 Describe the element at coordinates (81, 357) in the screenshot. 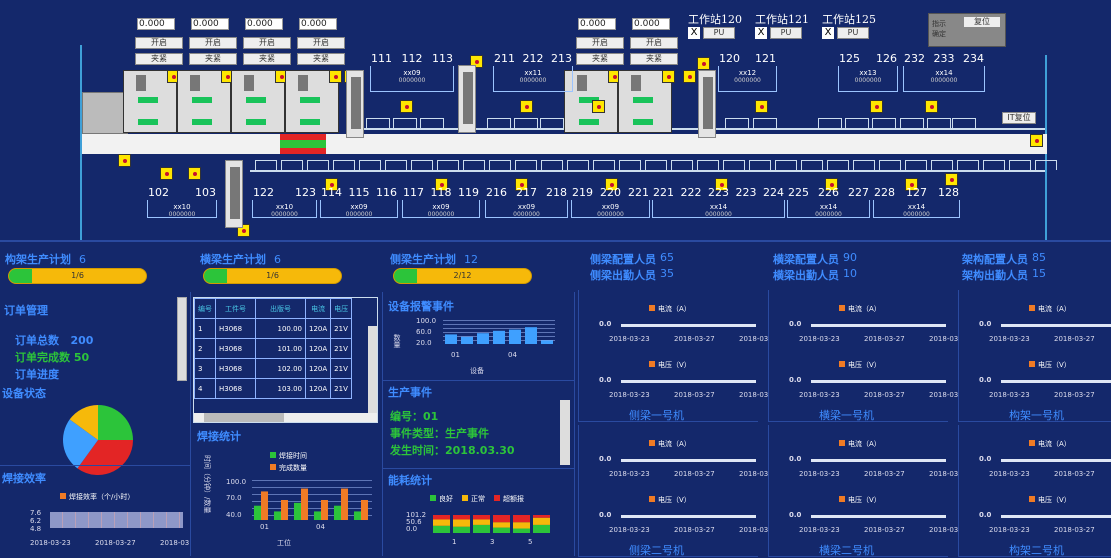

I see `value: 50` at that location.